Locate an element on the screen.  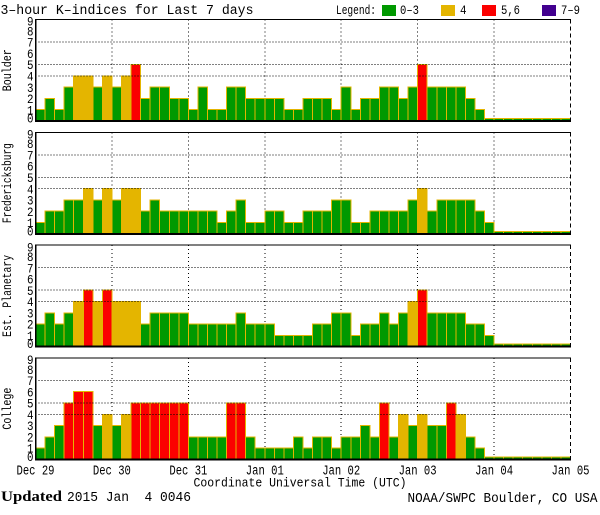
svg-text: Dec 29 is located at coordinates (36, 472).